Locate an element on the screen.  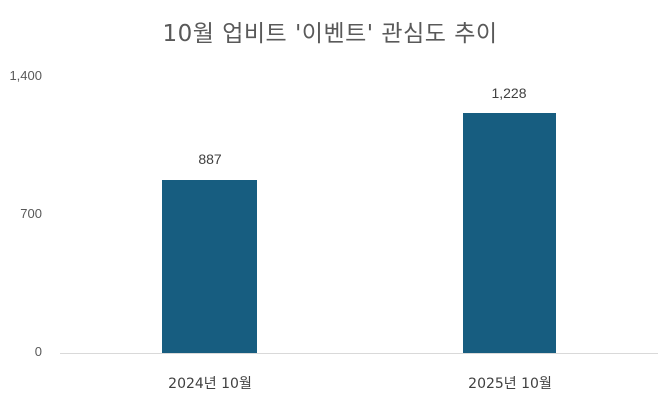
y-tick-700: 700 is located at coordinates (31, 213).